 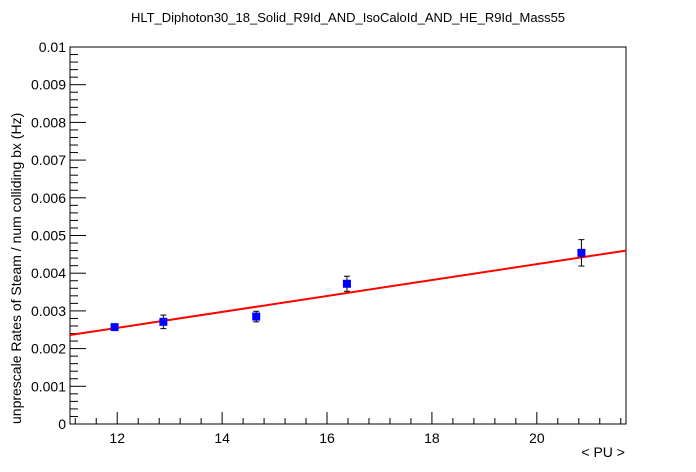 I want to click on x-tick-label: 12, so click(x=117, y=438).